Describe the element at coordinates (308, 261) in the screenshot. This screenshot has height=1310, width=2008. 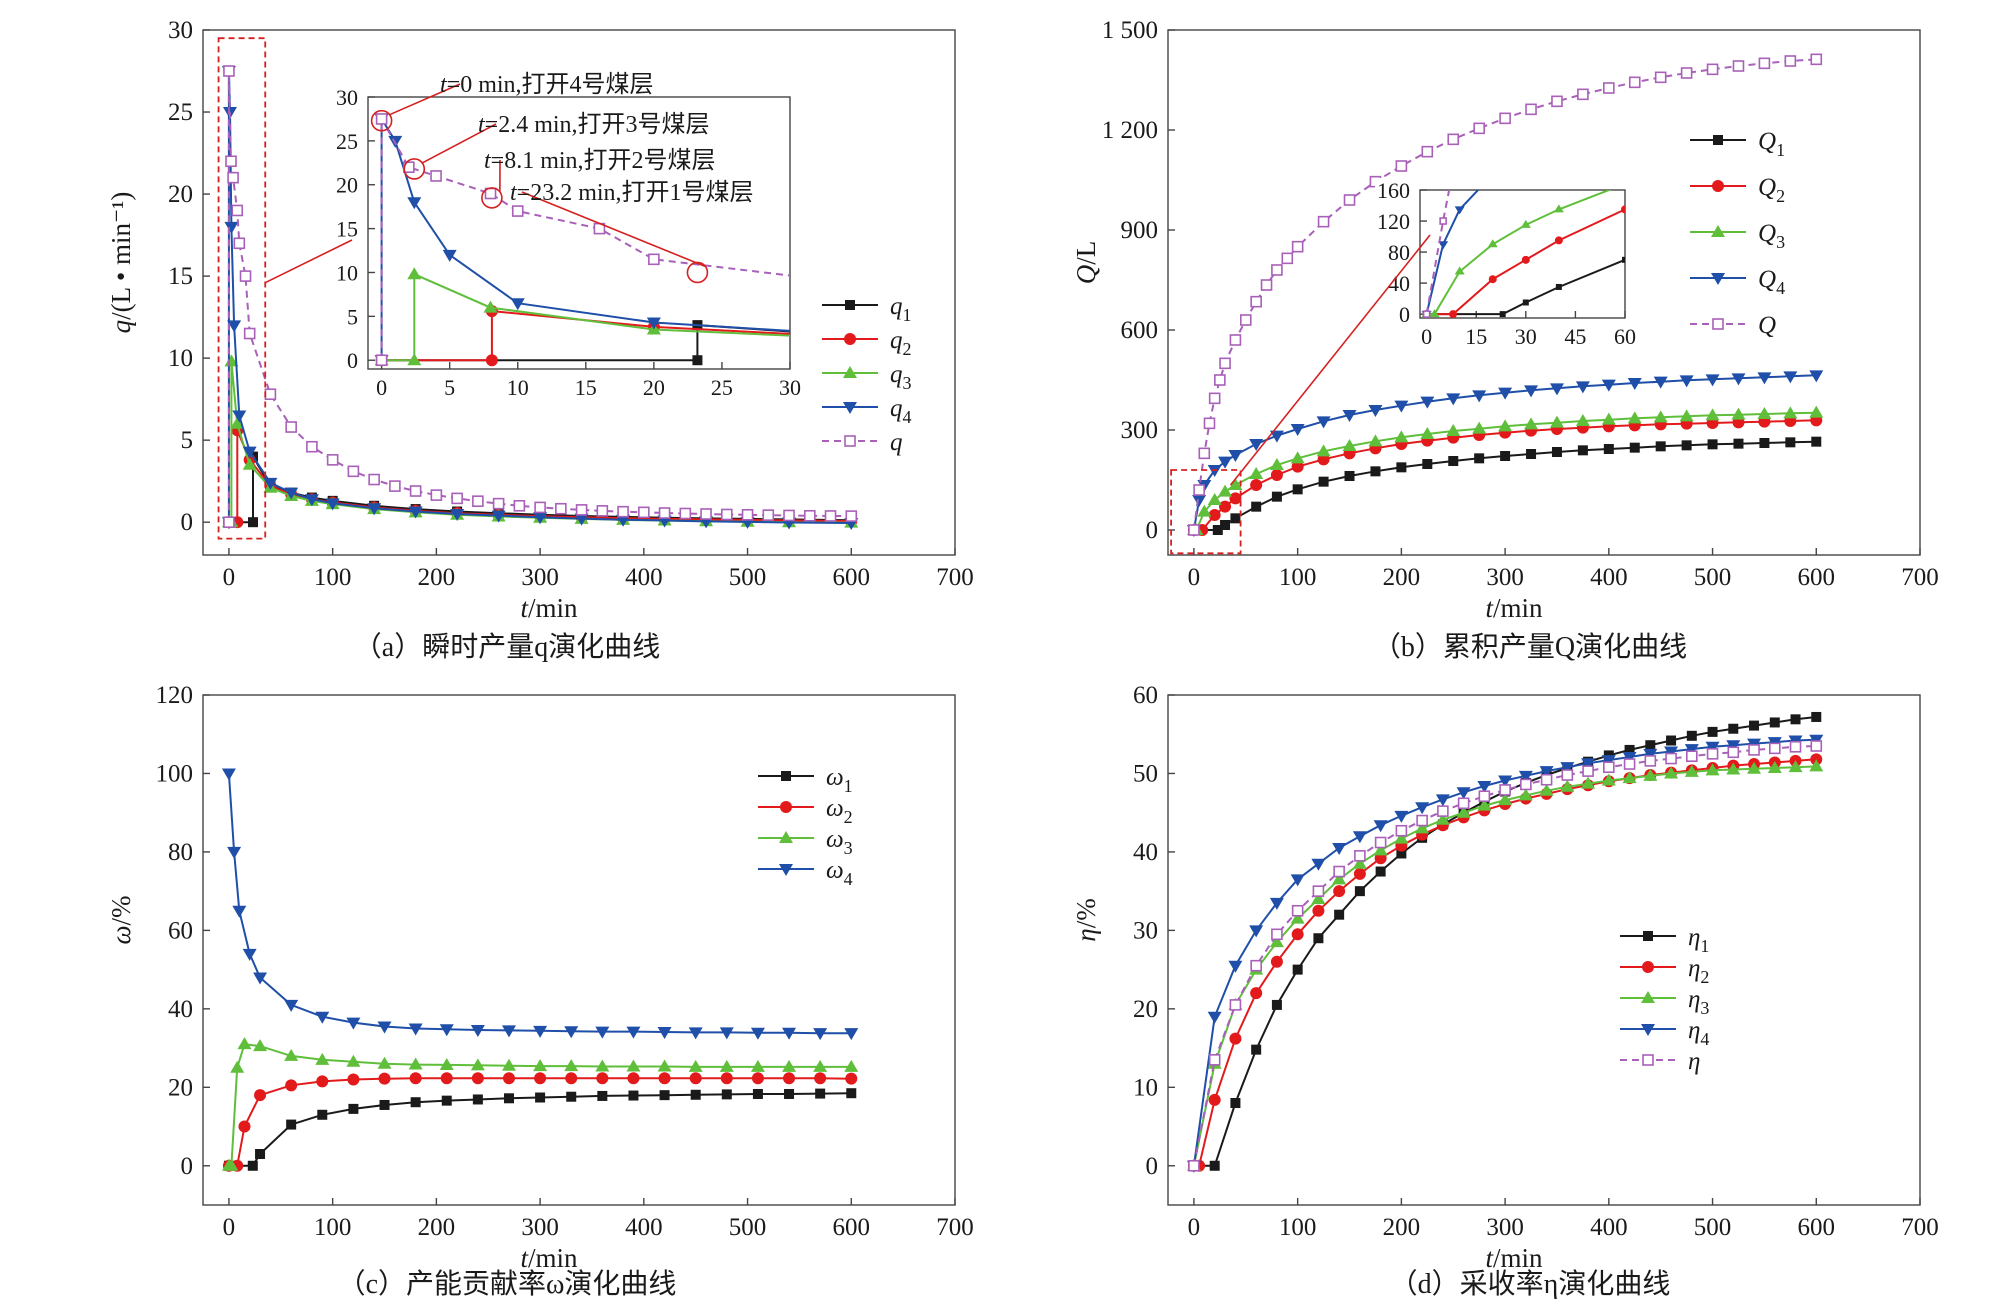
I see `panel-a-zoom-connector` at that location.